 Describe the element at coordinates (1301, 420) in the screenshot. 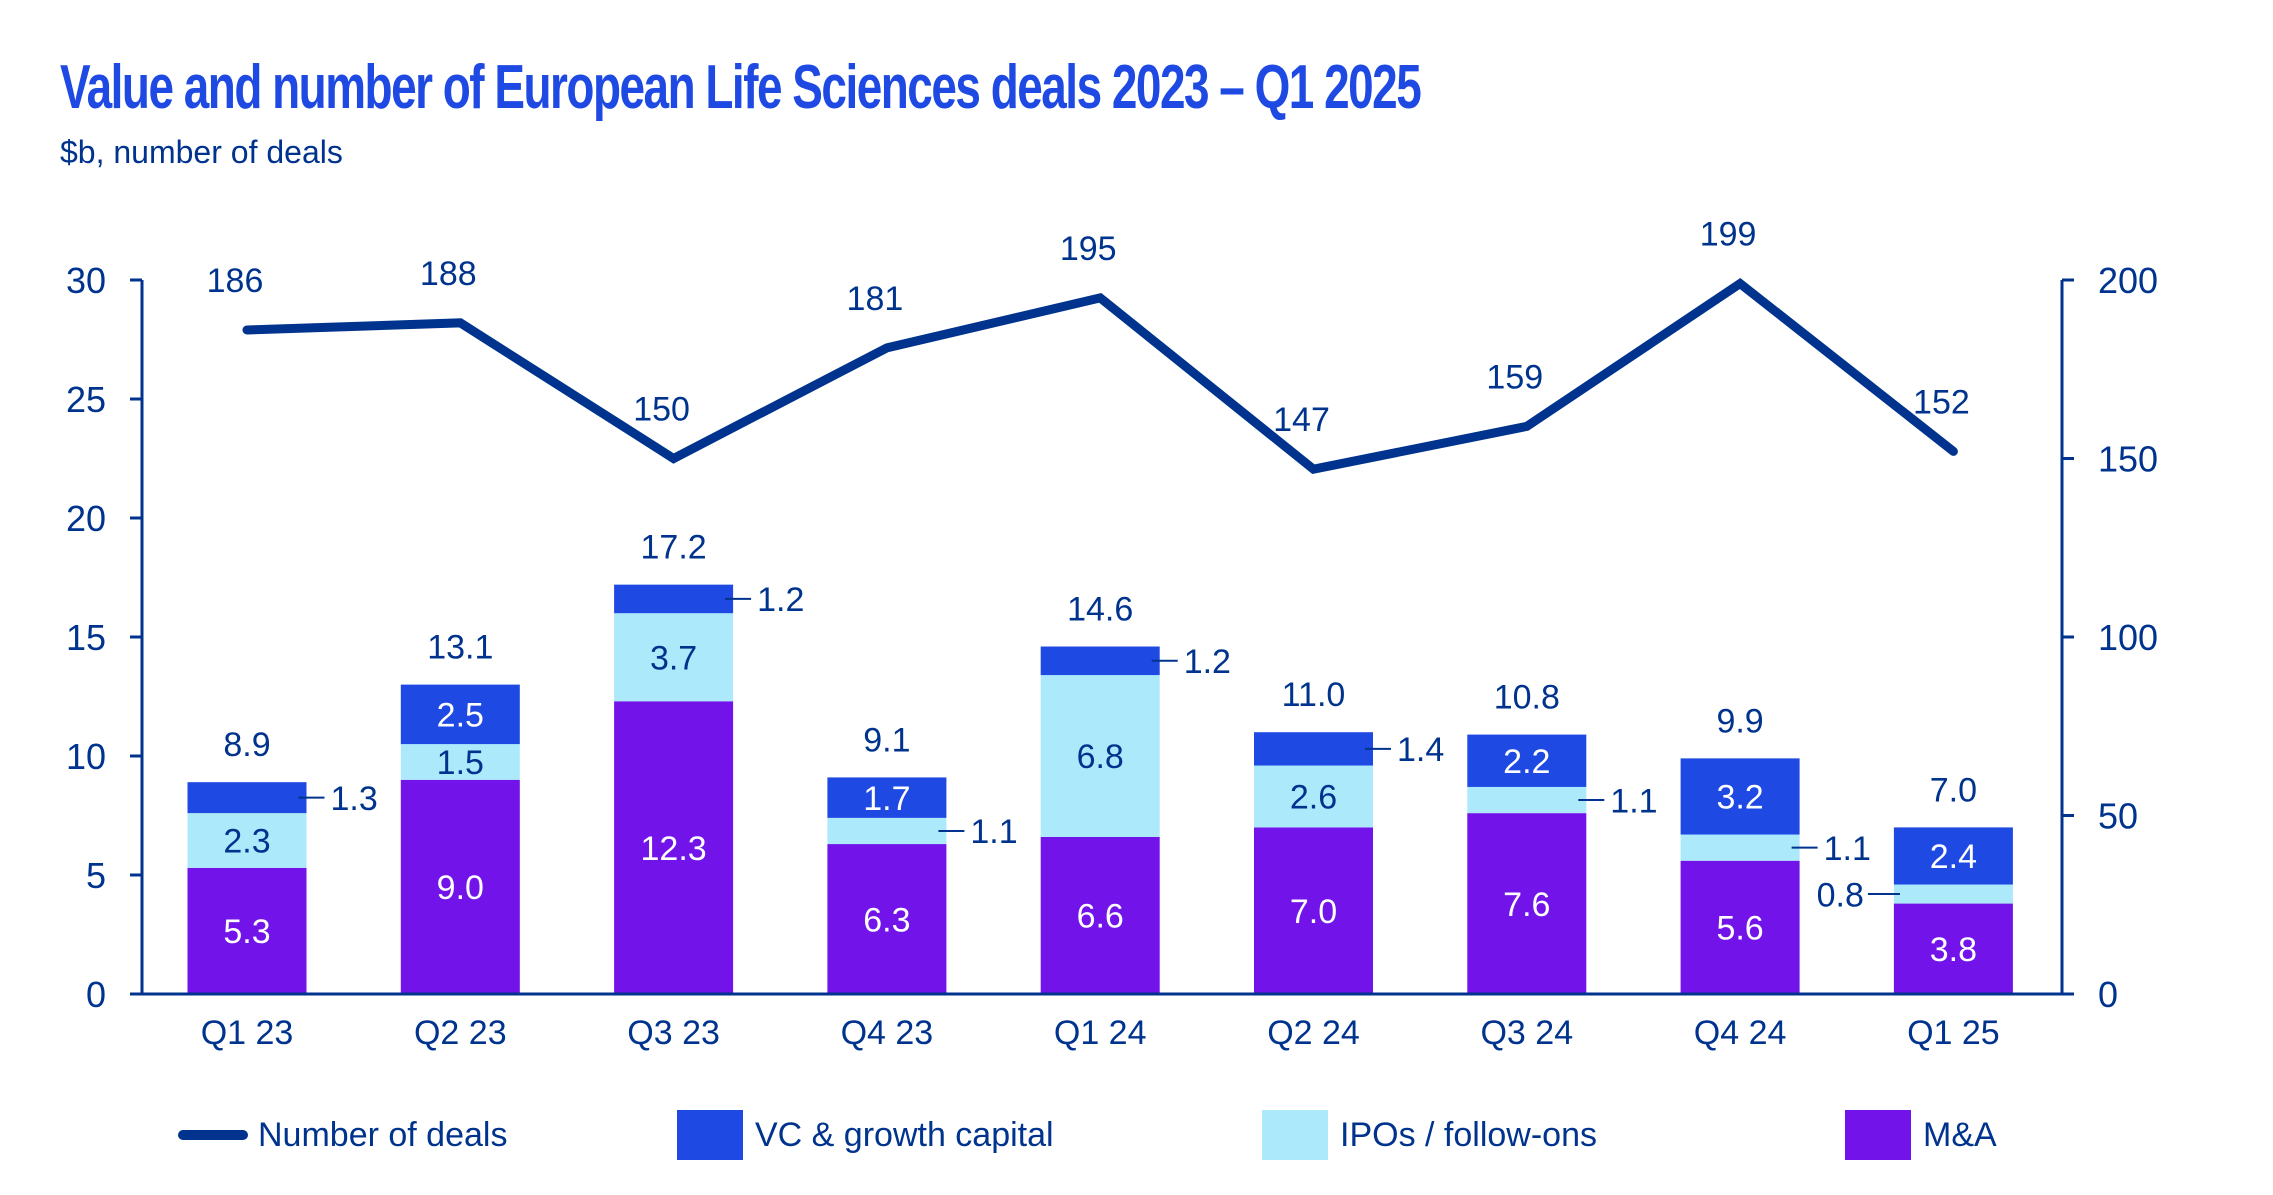

I see `deals-label: 147` at that location.